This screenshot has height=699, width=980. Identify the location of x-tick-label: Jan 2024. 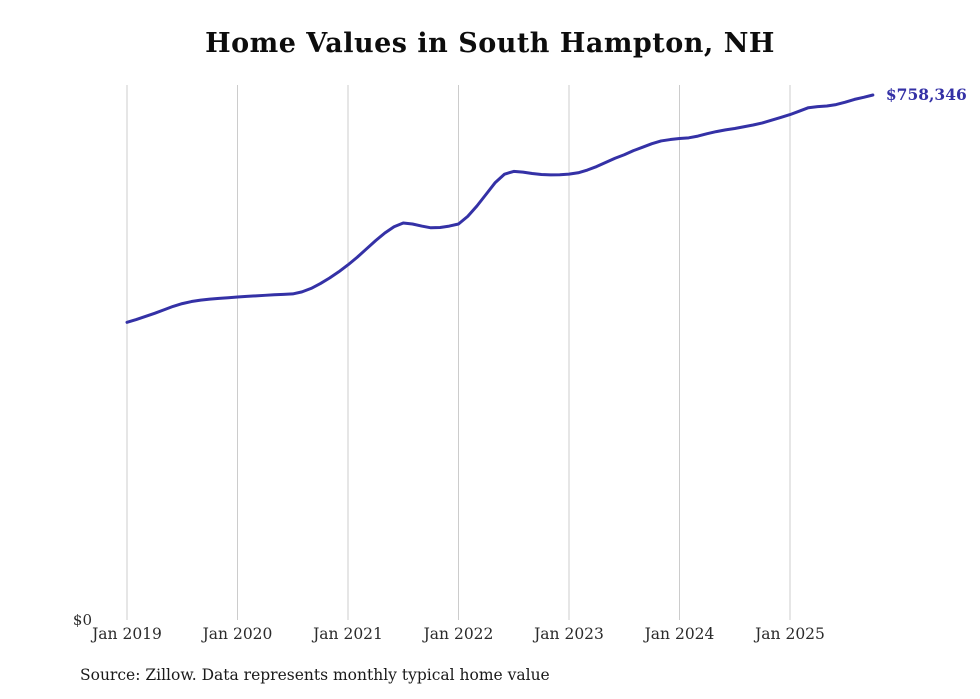
(679, 634).